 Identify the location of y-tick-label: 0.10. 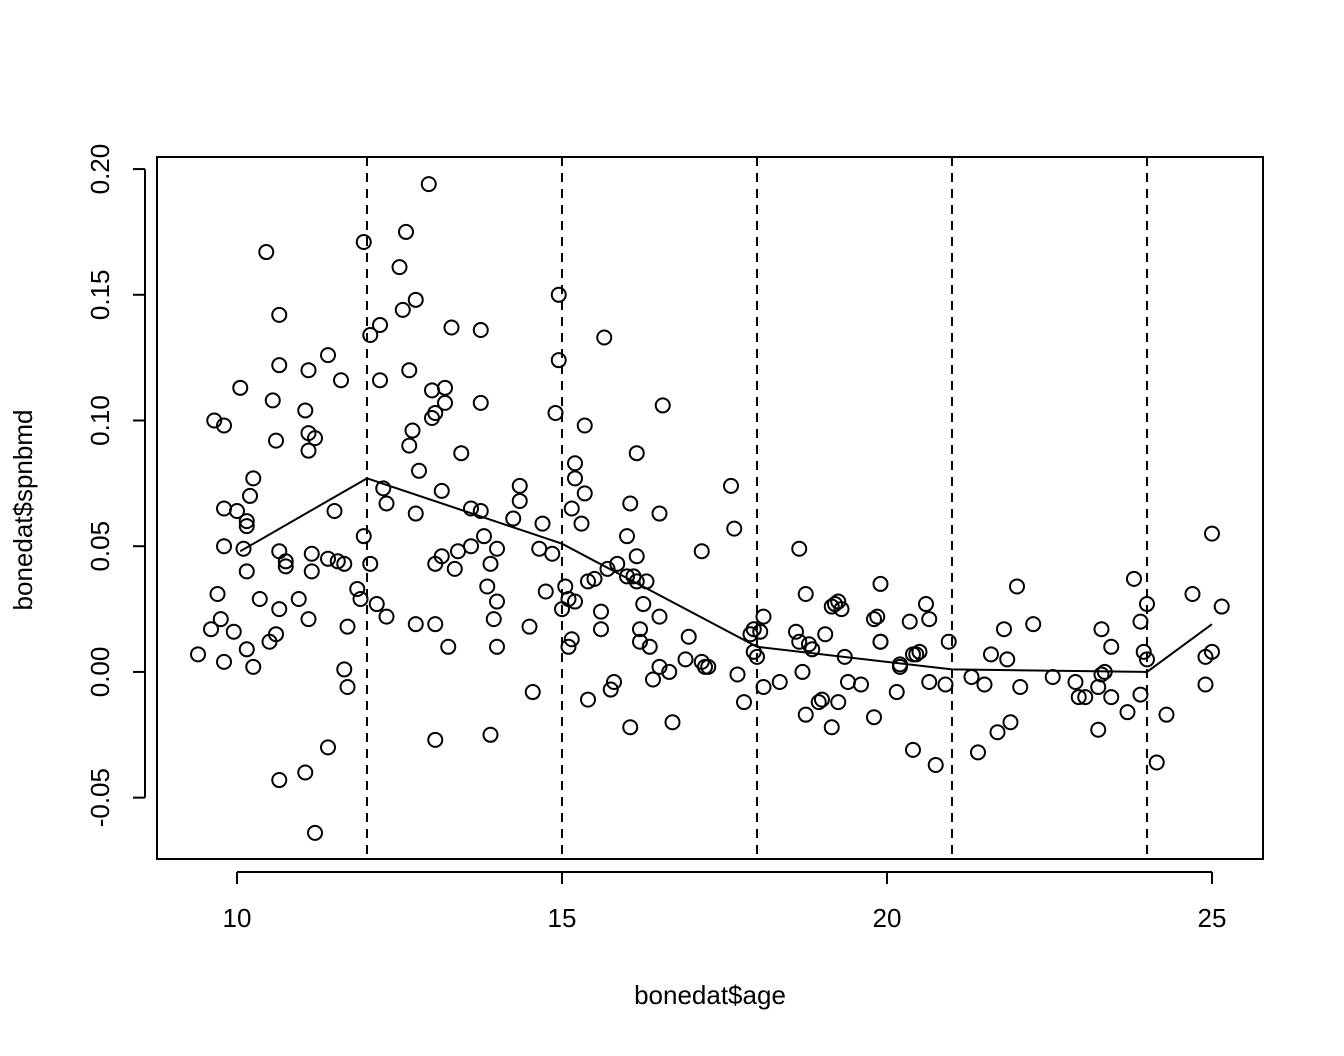
(100, 420).